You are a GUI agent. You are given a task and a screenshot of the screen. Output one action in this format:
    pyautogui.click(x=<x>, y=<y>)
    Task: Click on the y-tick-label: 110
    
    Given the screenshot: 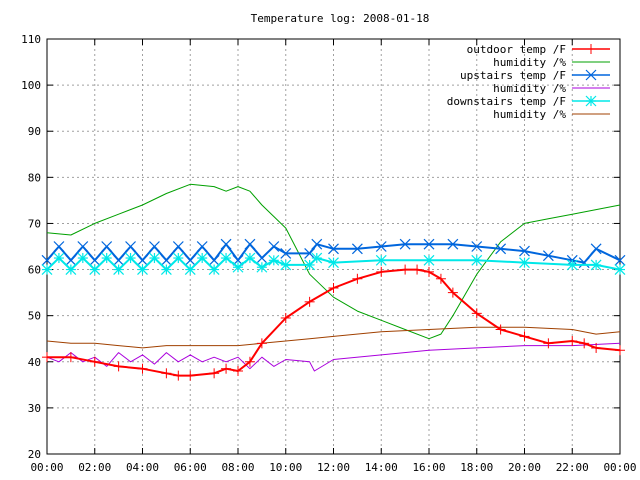 What is the action you would take?
    pyautogui.click(x=31, y=39)
    